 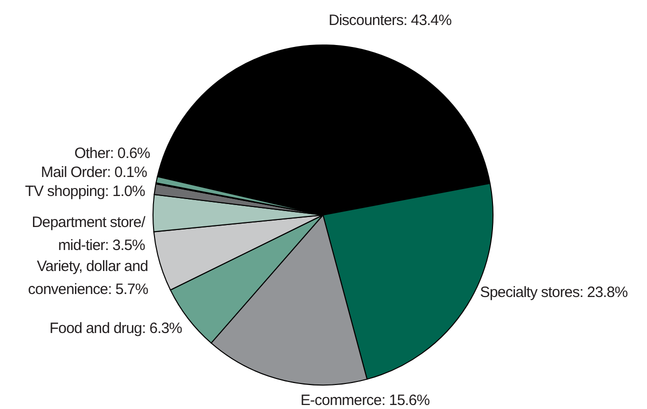 What do you see at coordinates (554, 292) in the screenshot?
I see `slice-label: Specialty stores: 23.8%` at bounding box center [554, 292].